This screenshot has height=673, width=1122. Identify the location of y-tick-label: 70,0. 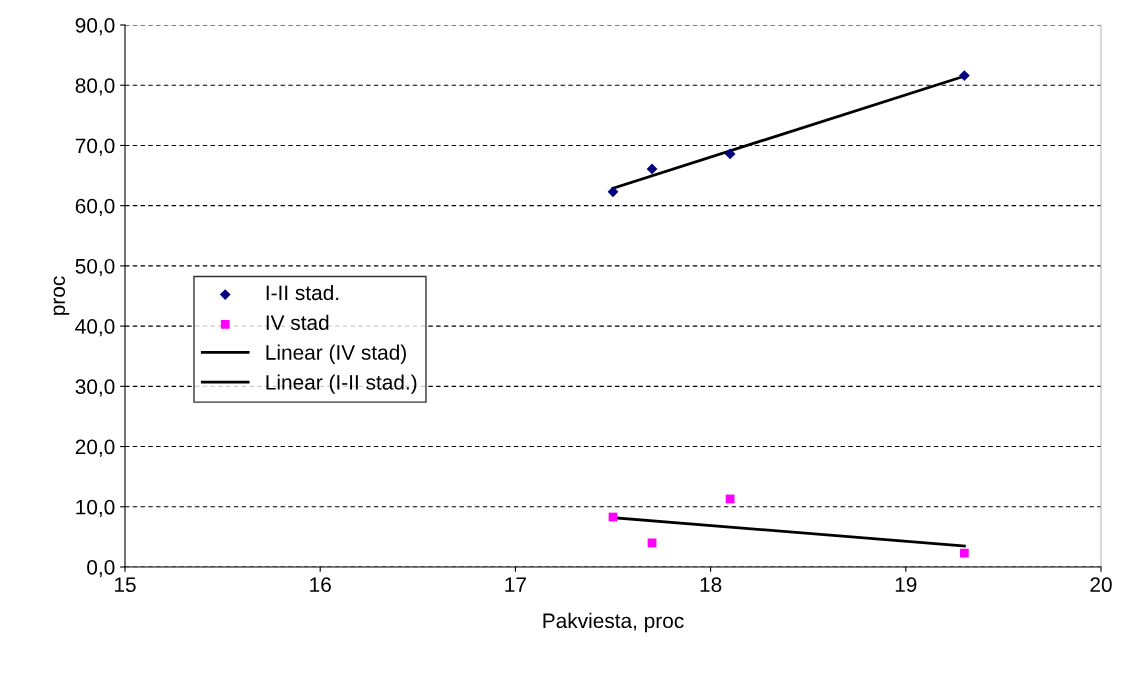
(95, 147).